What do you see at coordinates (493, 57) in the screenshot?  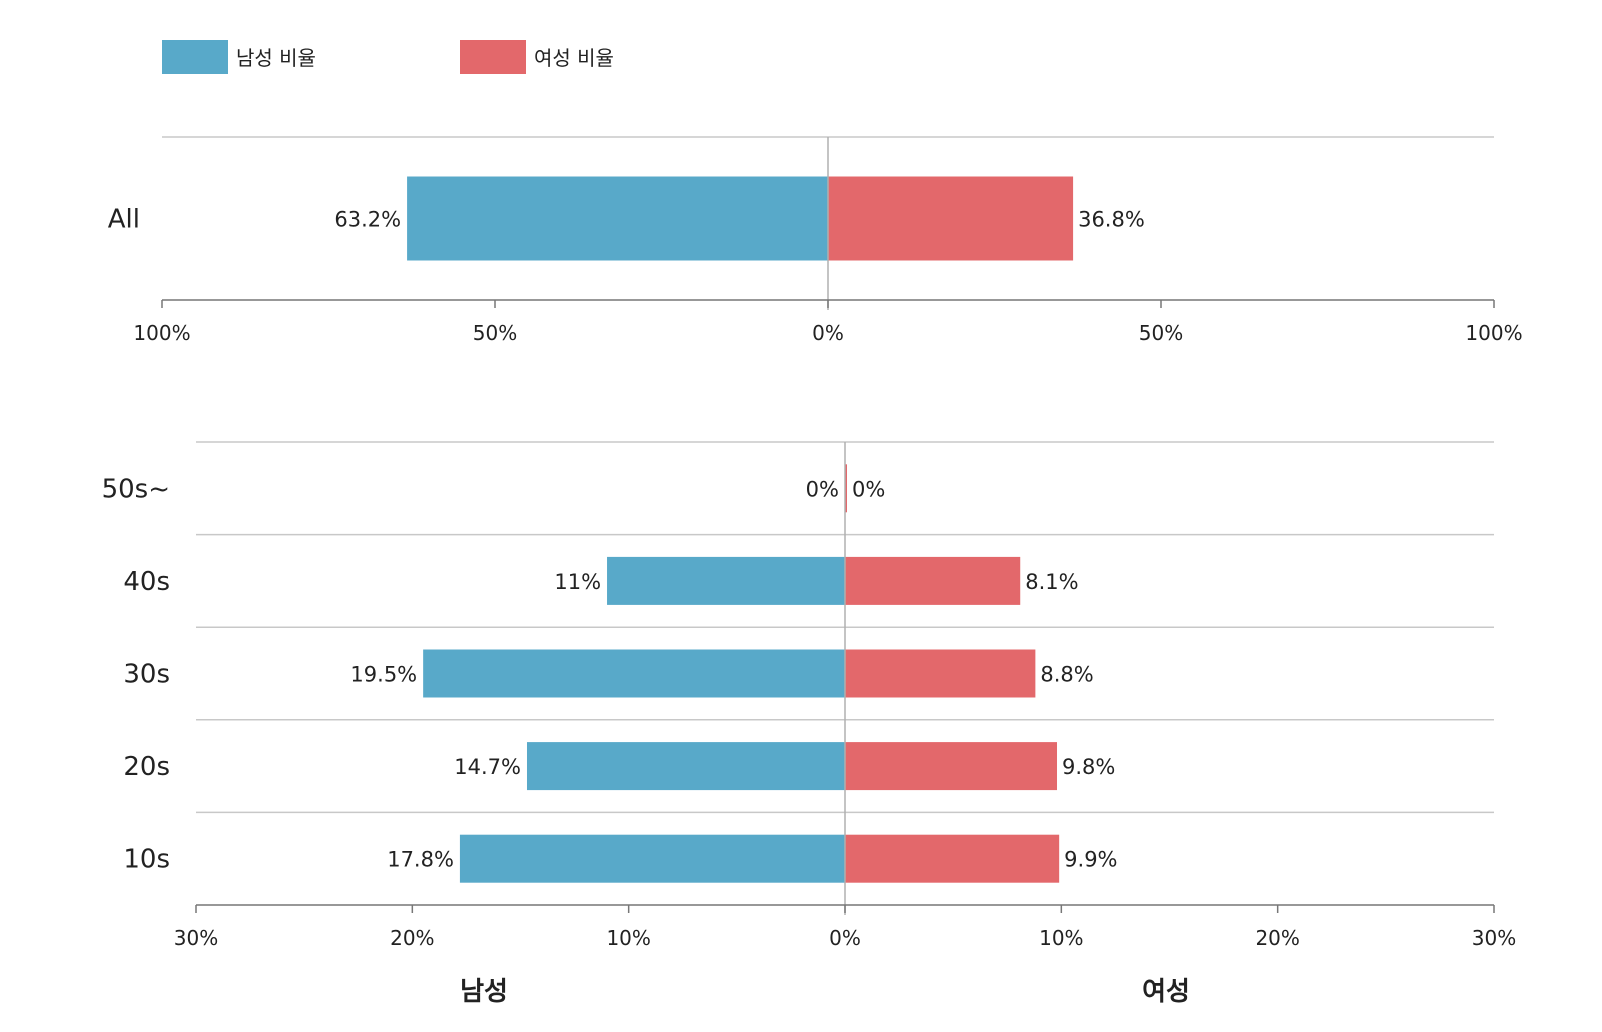 I see `legend-swatch-female` at bounding box center [493, 57].